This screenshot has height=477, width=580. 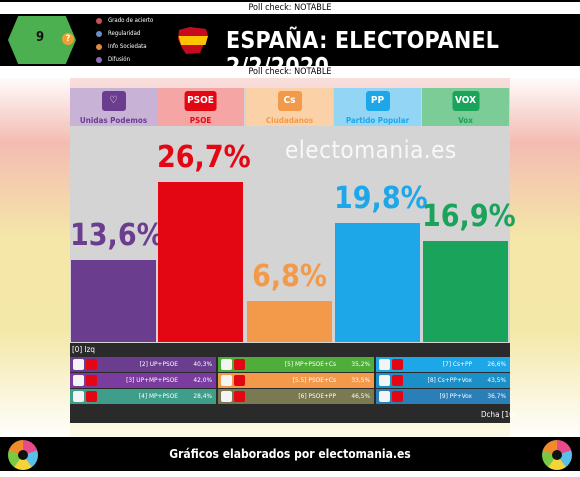 I want to click on coalition-row-8: [9] PP+Vox 36,7%, so click(x=443, y=396).